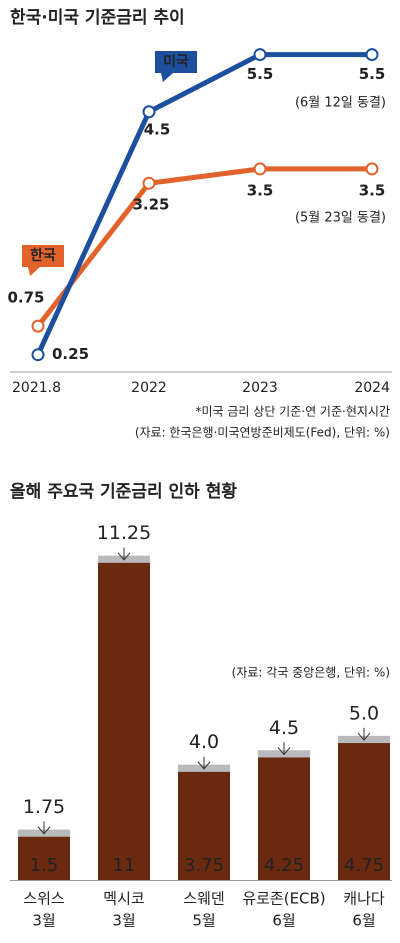 The image size is (400, 943). I want to click on value-label-before: 11.25, so click(124, 533).